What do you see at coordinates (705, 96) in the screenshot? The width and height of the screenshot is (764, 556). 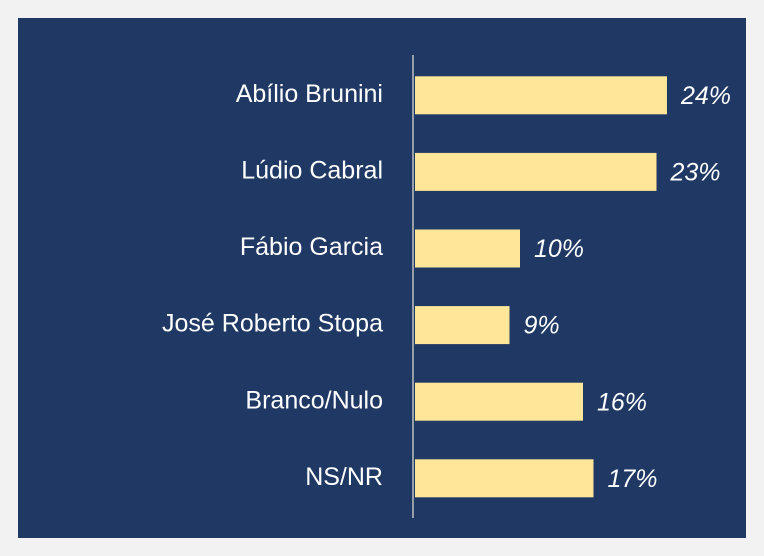 I see `value-label: 24%` at bounding box center [705, 96].